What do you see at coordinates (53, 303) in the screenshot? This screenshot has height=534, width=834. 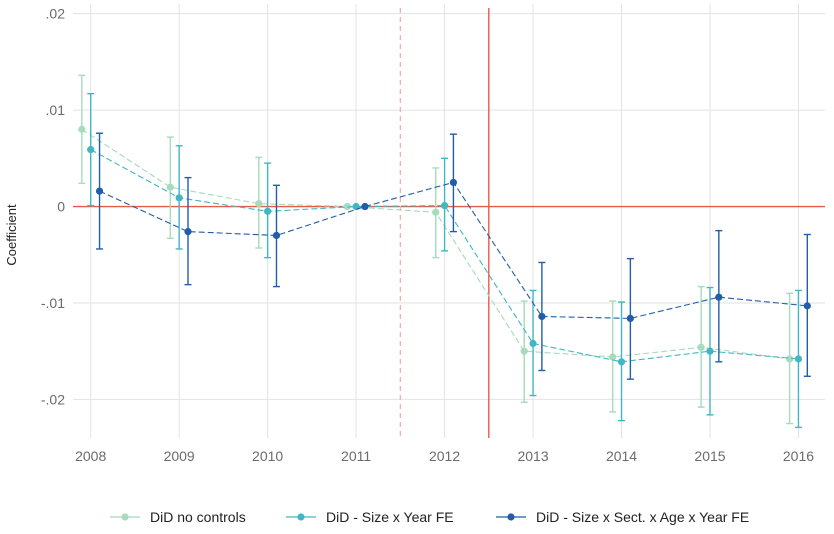 I see `y-tick-label: -.01` at bounding box center [53, 303].